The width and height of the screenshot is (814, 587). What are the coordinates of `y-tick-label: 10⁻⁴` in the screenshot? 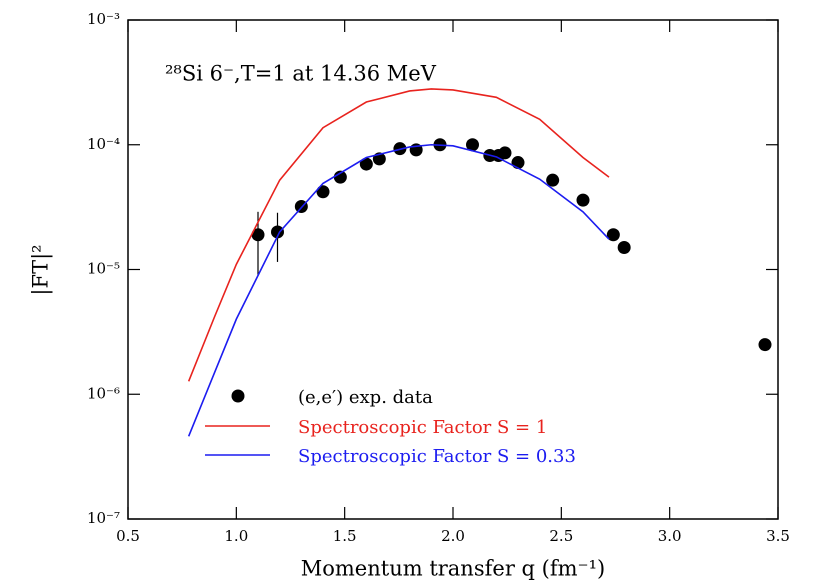 It's located at (103, 144).